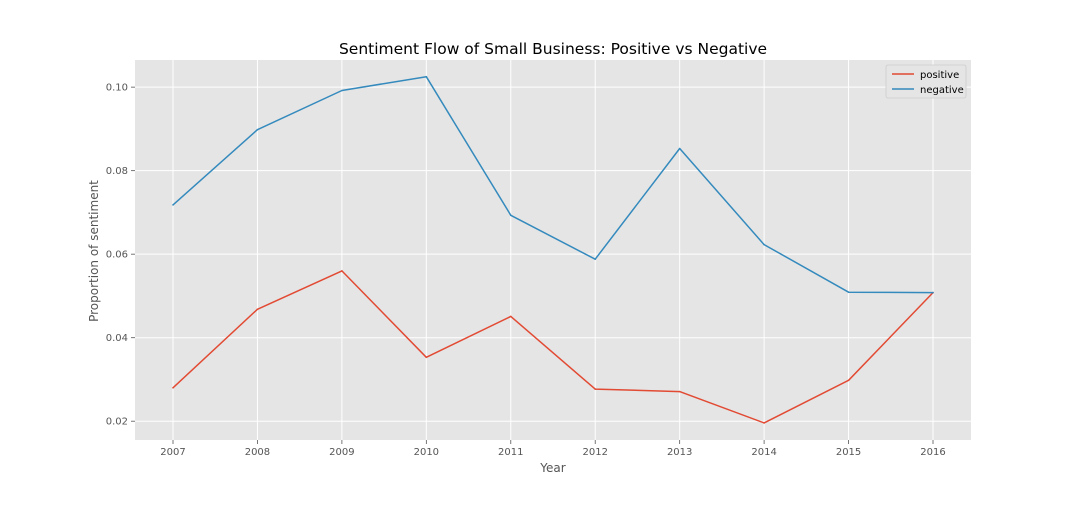 Image resolution: width=1080 pixels, height=508 pixels. What do you see at coordinates (848, 452) in the screenshot?
I see `x-tick-label: 2015` at bounding box center [848, 452].